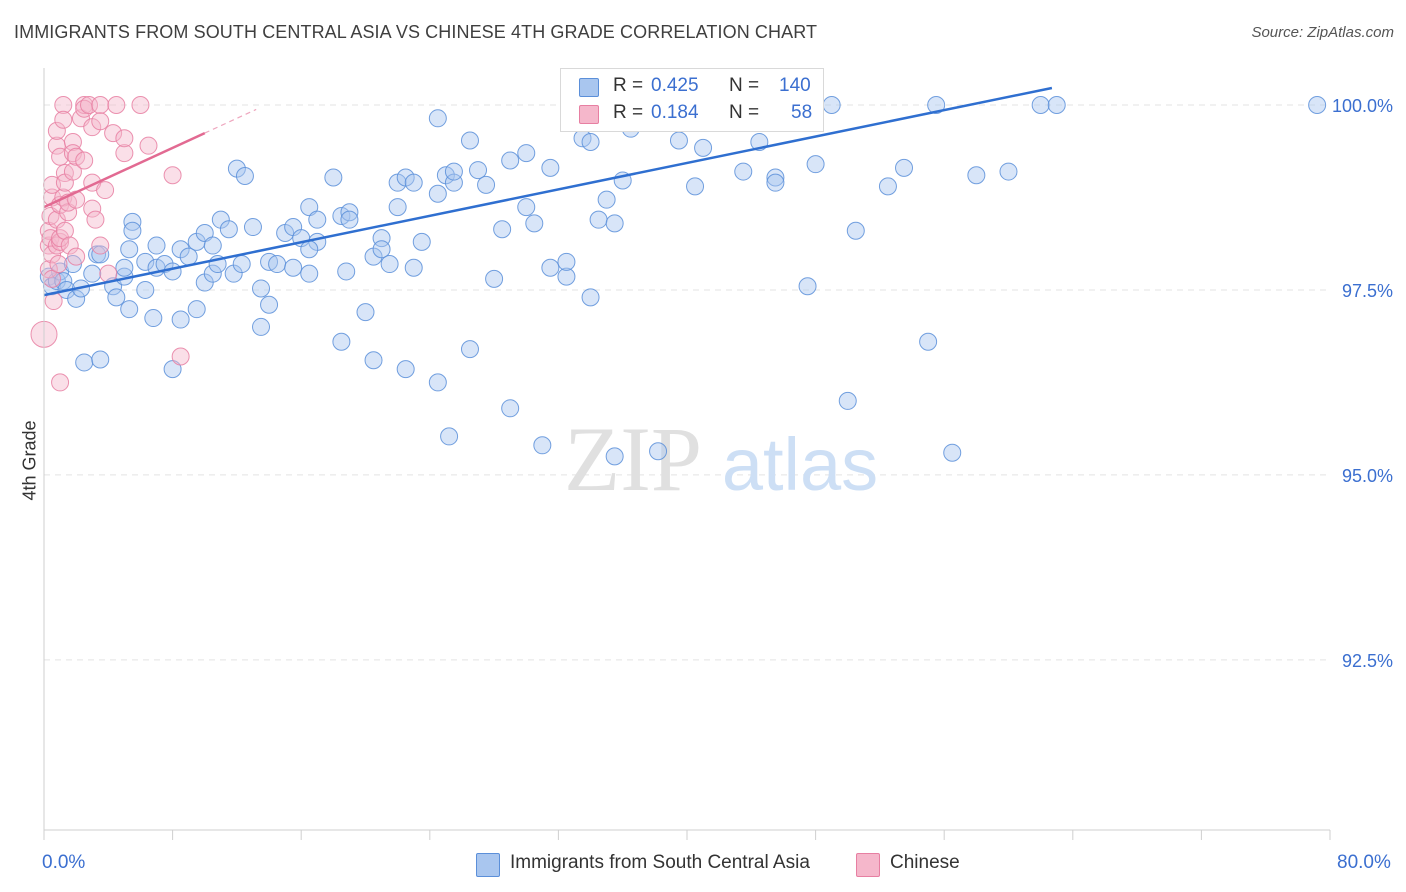  Describe the element at coordinates (628, 85) in the screenshot. I see `legend-blue-r-label: R =` at that location.